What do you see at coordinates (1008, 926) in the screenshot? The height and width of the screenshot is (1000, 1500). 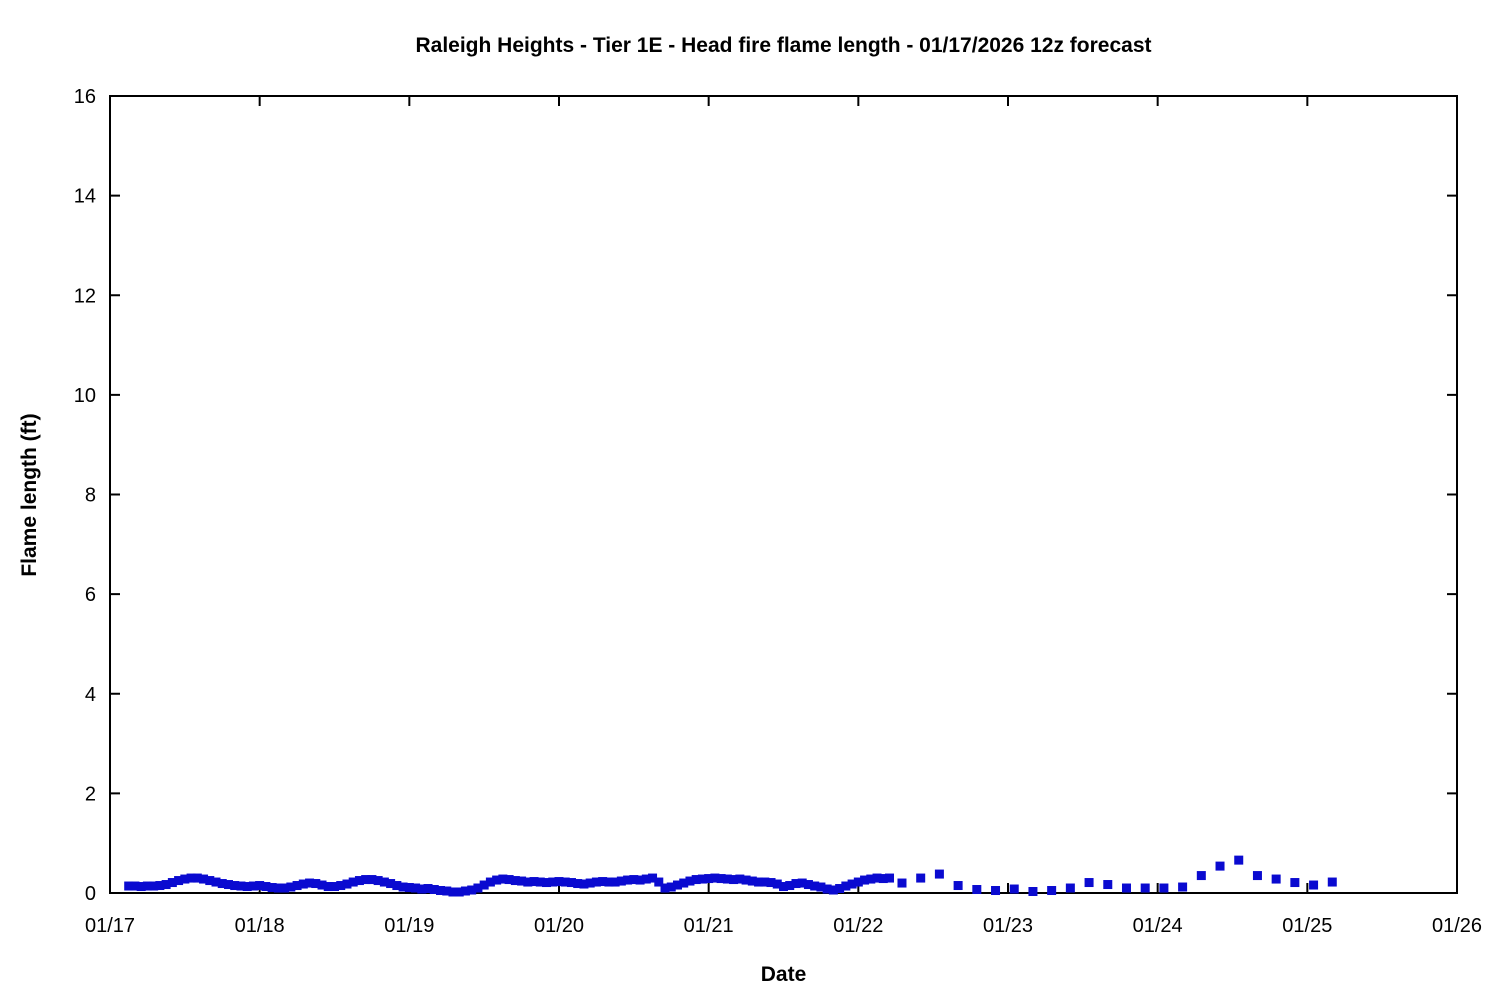 I see `x-tick-label: 01/23` at bounding box center [1008, 926].